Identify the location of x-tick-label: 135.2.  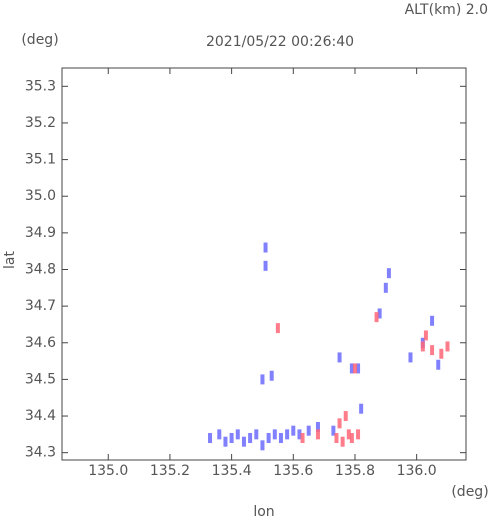
(170, 471).